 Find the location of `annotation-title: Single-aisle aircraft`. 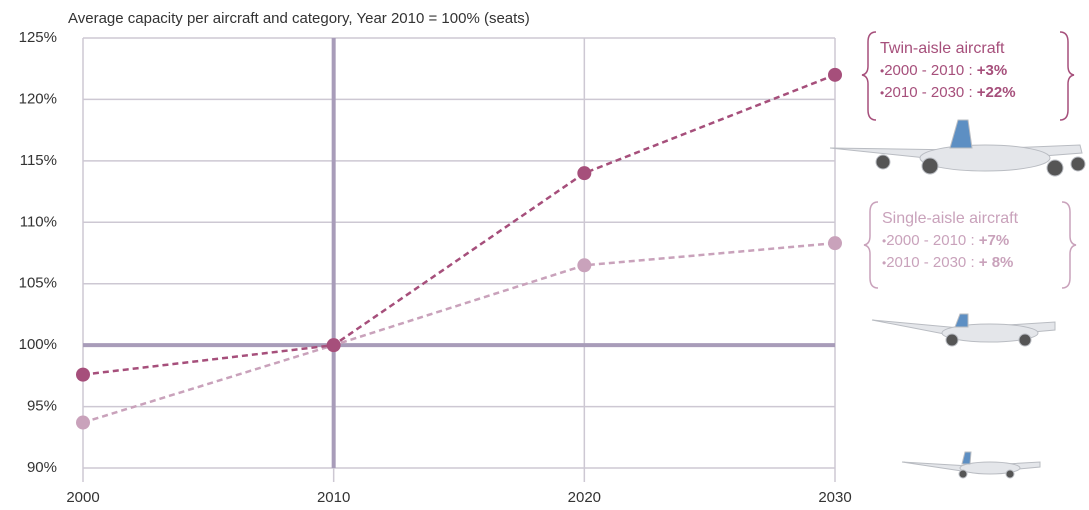

annotation-title: Single-aisle aircraft is located at coordinates (950, 218).